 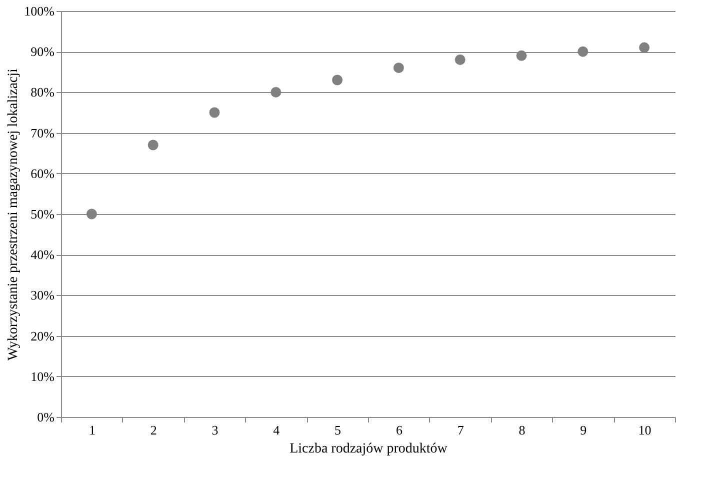 What do you see at coordinates (399, 430) in the screenshot?
I see `x-tick-label: 6` at bounding box center [399, 430].